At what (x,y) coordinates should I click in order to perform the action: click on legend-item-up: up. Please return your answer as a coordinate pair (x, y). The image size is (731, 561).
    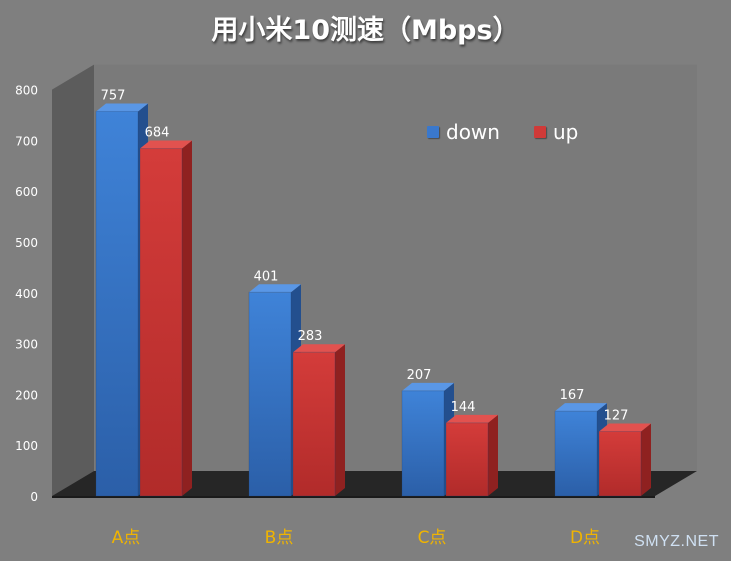
    Looking at the image, I should click on (556, 132).